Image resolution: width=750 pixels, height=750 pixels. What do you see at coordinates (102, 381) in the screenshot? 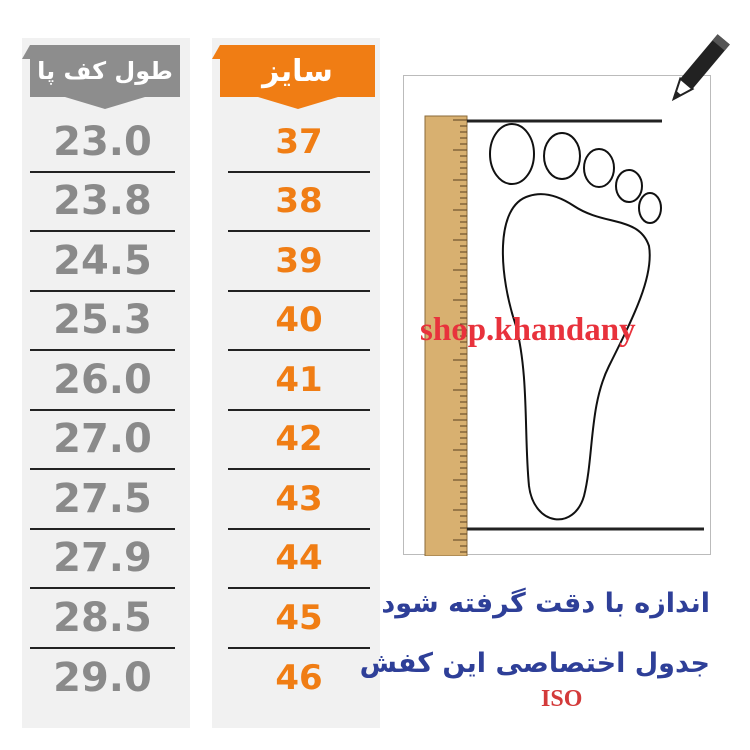
I see `foot-length-cell: 26.0` at bounding box center [102, 381].